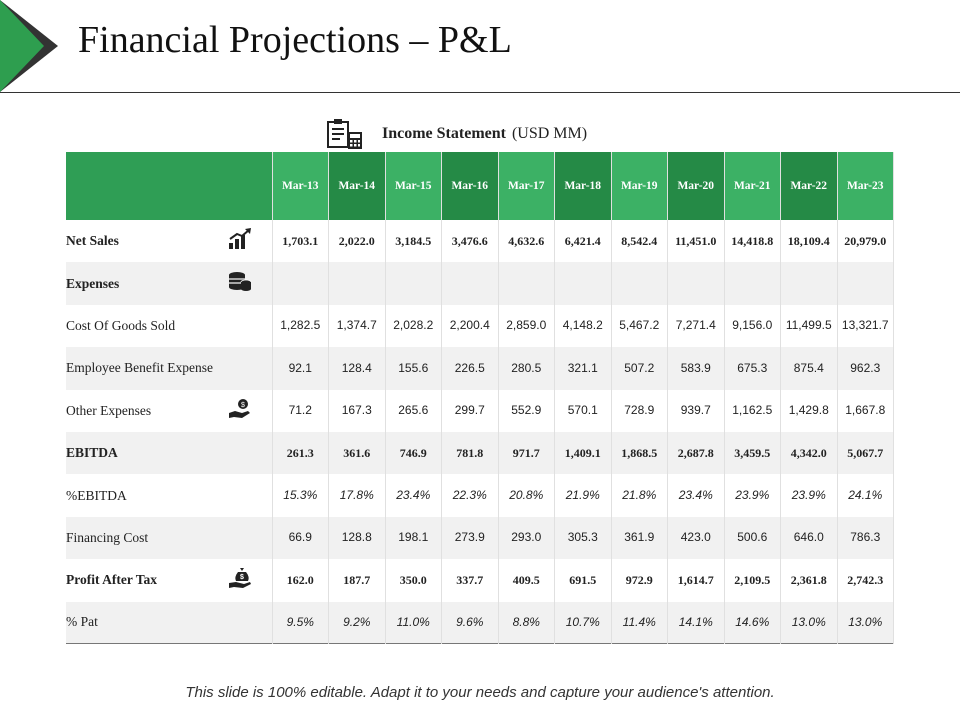  I want to click on row-label: EBITDA, so click(169, 453).